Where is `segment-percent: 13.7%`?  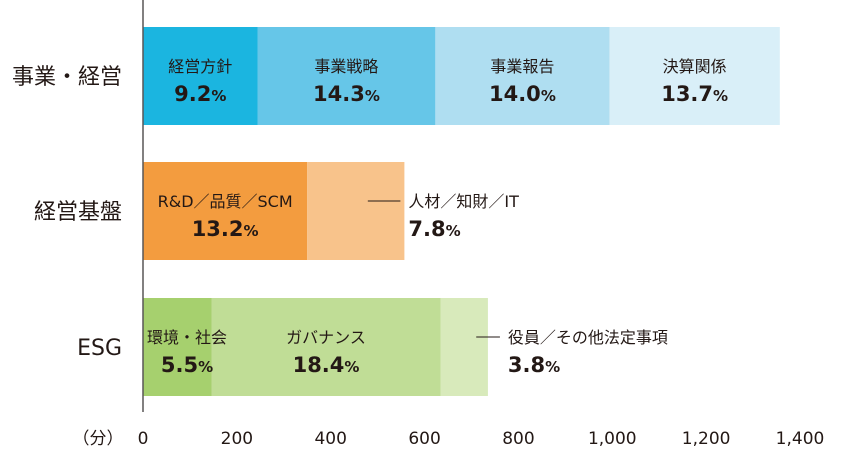 segment-percent: 13.7% is located at coordinates (694, 94).